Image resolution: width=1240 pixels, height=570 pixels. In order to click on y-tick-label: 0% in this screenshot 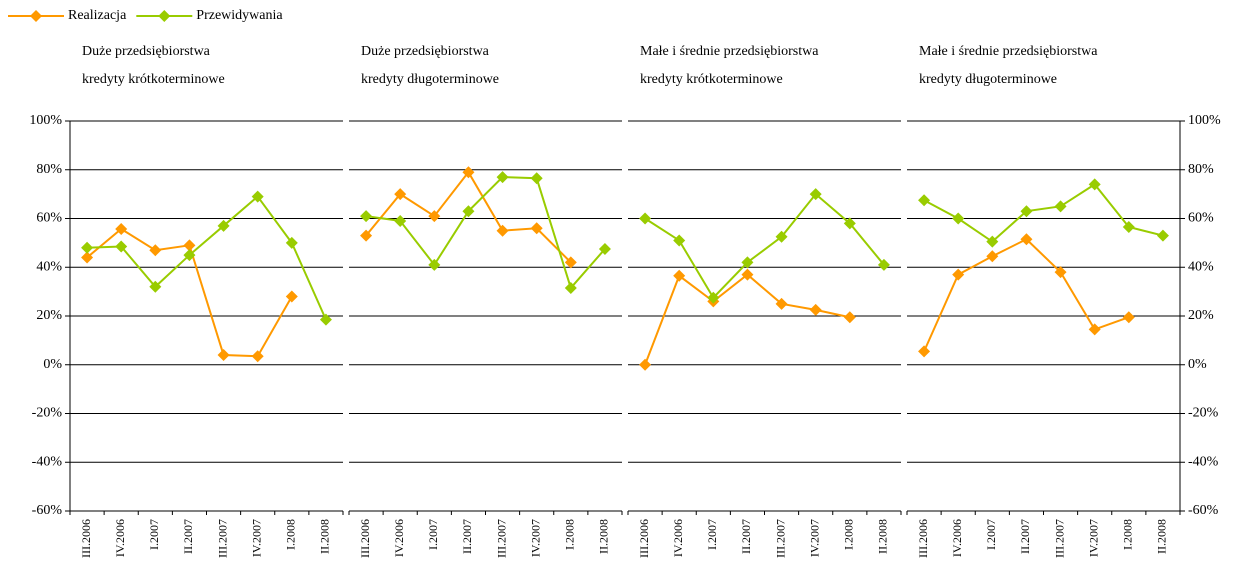, I will do `click(52, 364)`.